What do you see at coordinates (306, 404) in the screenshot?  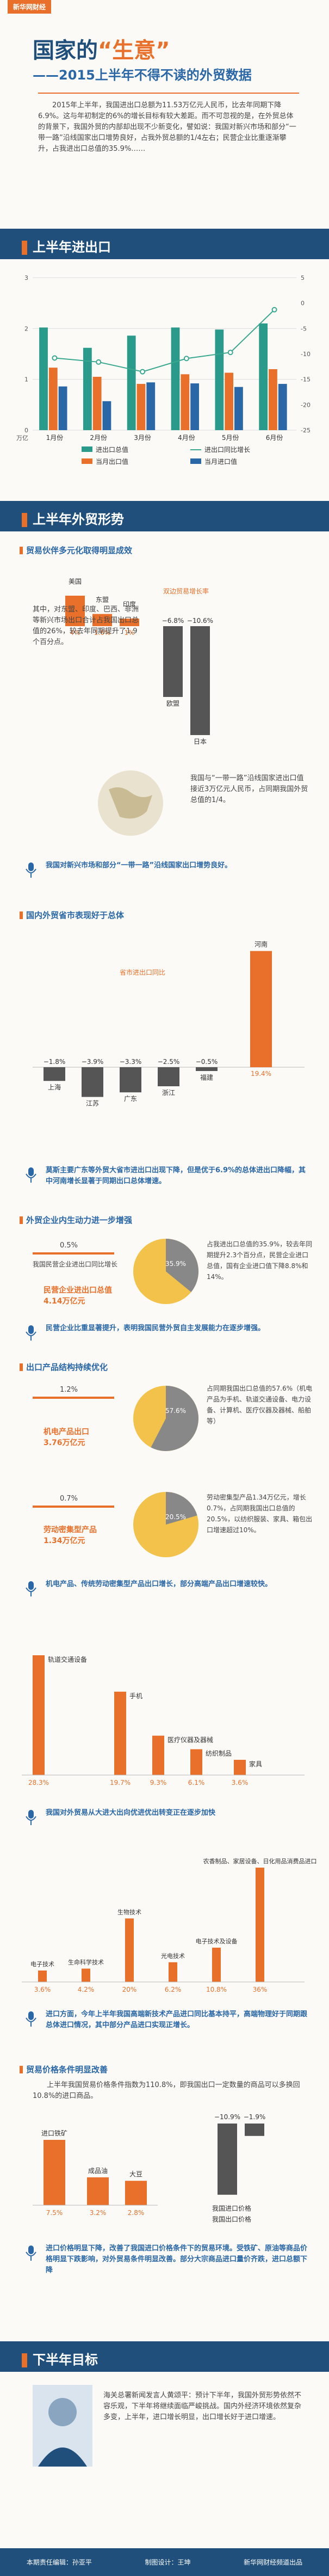 I see `y2-tick-label: -20` at bounding box center [306, 404].